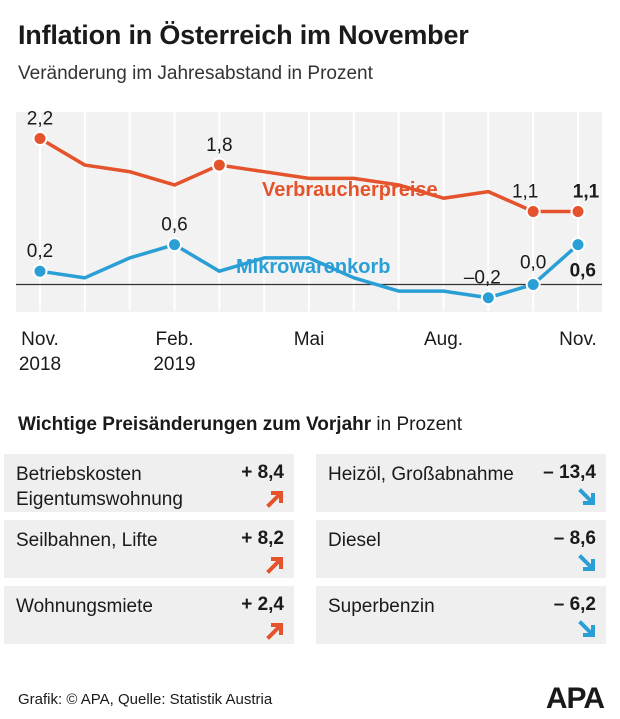  What do you see at coordinates (40, 364) in the screenshot?
I see `x-tick-label: 2018` at bounding box center [40, 364].